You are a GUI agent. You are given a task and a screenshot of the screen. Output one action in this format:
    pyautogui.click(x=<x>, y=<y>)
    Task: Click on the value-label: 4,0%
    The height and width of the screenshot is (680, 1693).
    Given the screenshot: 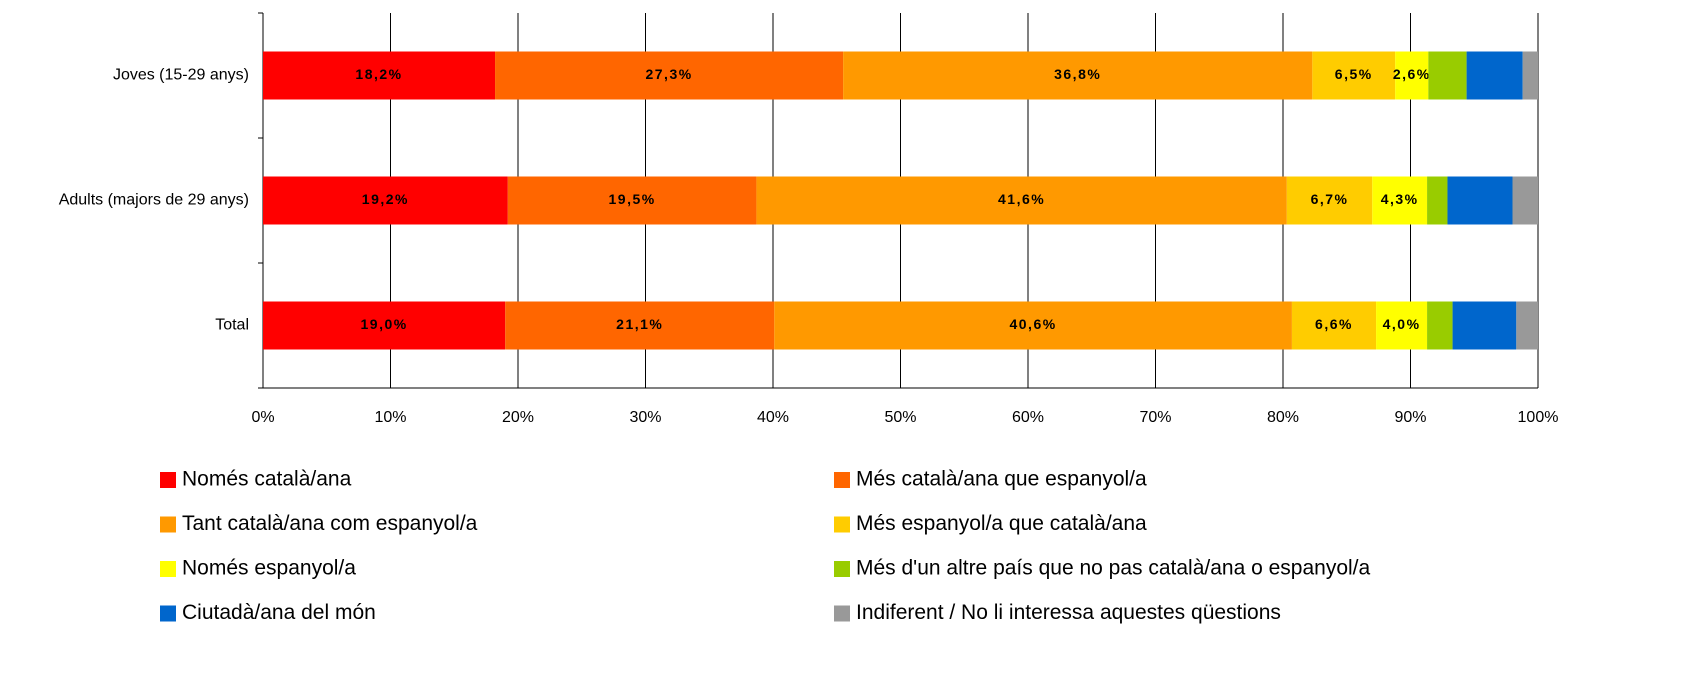 What is the action you would take?
    pyautogui.click(x=1402, y=324)
    